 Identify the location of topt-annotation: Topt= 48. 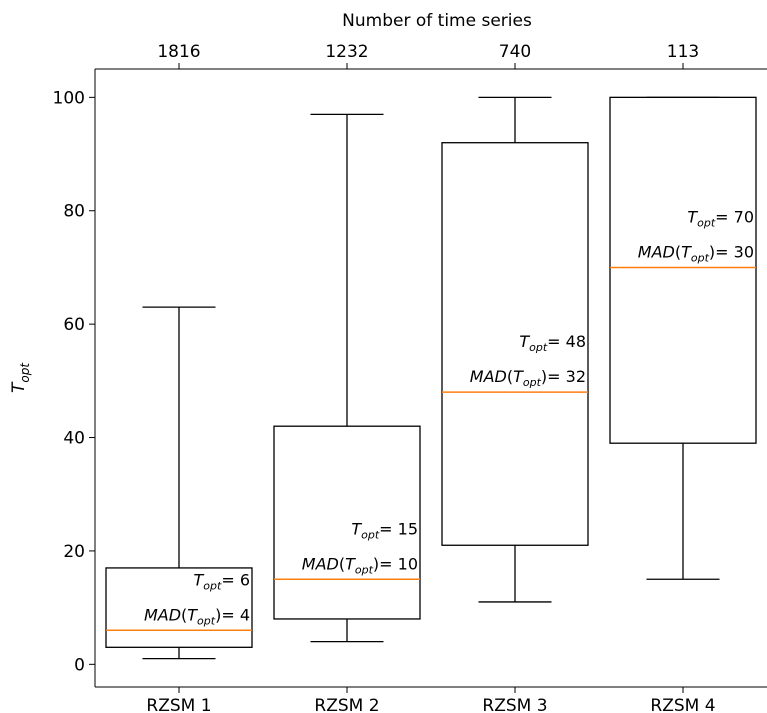
(552, 343).